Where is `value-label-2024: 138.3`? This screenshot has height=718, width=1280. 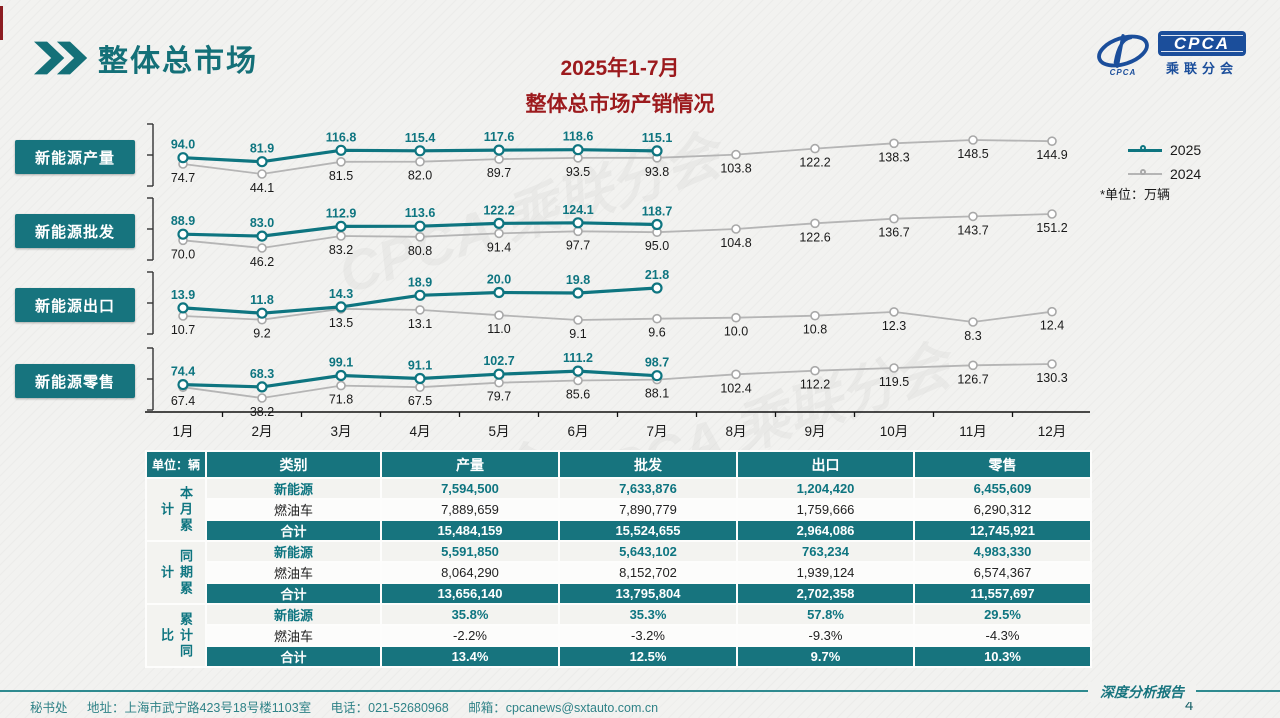
value-label-2024: 138.3 is located at coordinates (893, 157).